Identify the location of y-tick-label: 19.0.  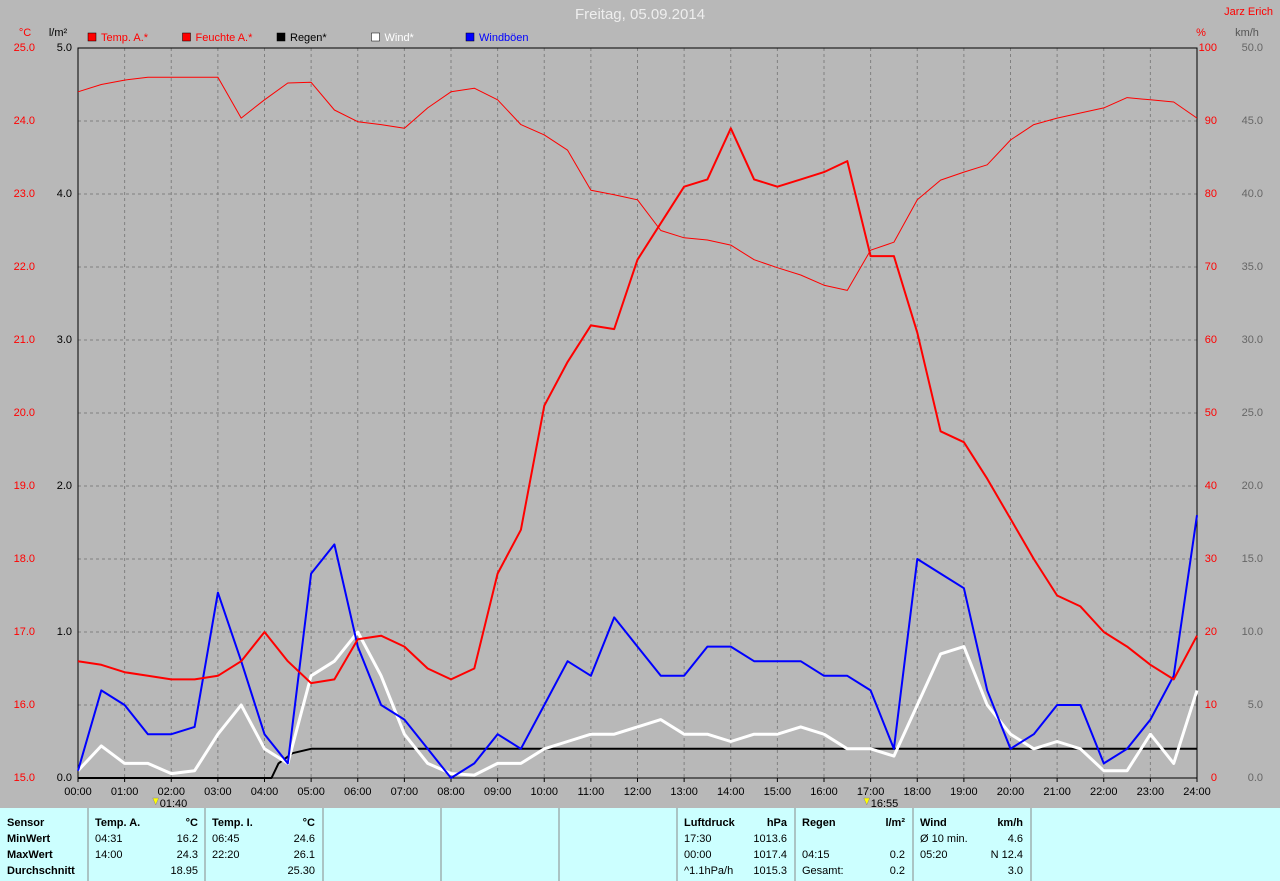
(24, 486).